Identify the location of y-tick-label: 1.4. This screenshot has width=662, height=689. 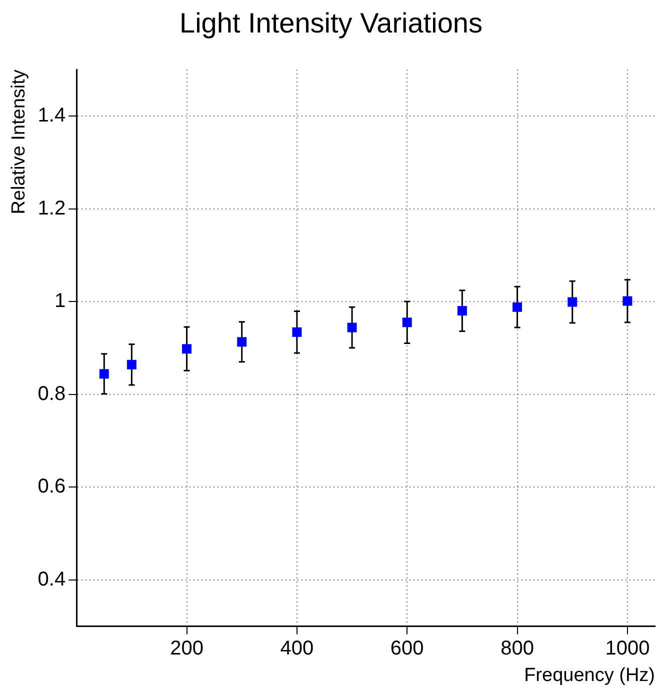
(52, 115).